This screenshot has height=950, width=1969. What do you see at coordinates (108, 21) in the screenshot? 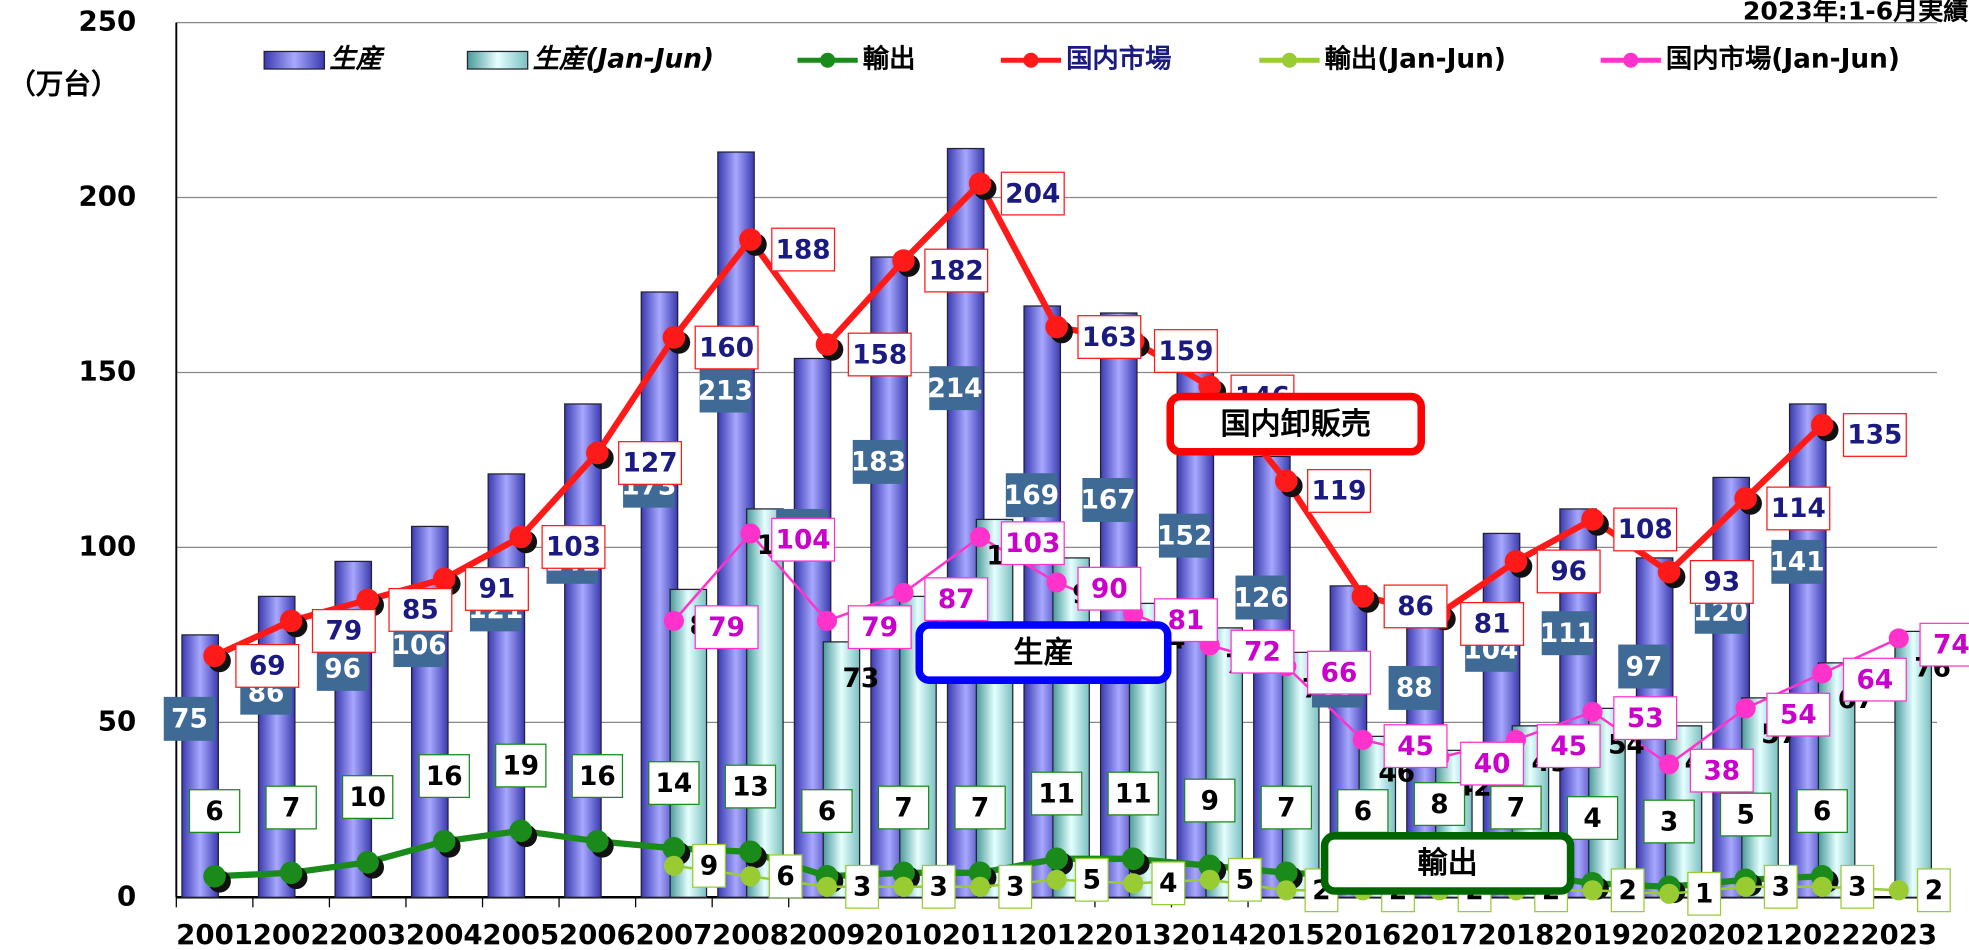
I see `y-tick-label: 250` at bounding box center [108, 21].